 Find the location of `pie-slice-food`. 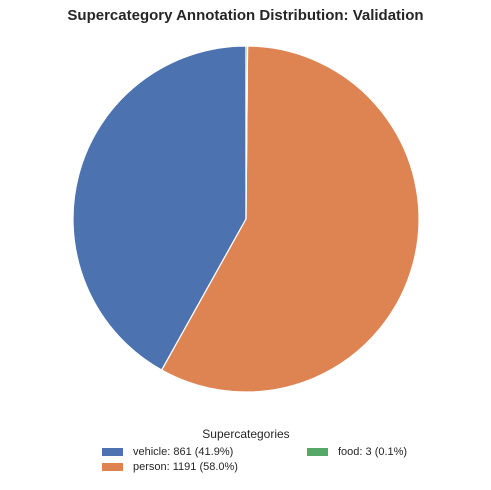

pie-slice-food is located at coordinates (247, 132).